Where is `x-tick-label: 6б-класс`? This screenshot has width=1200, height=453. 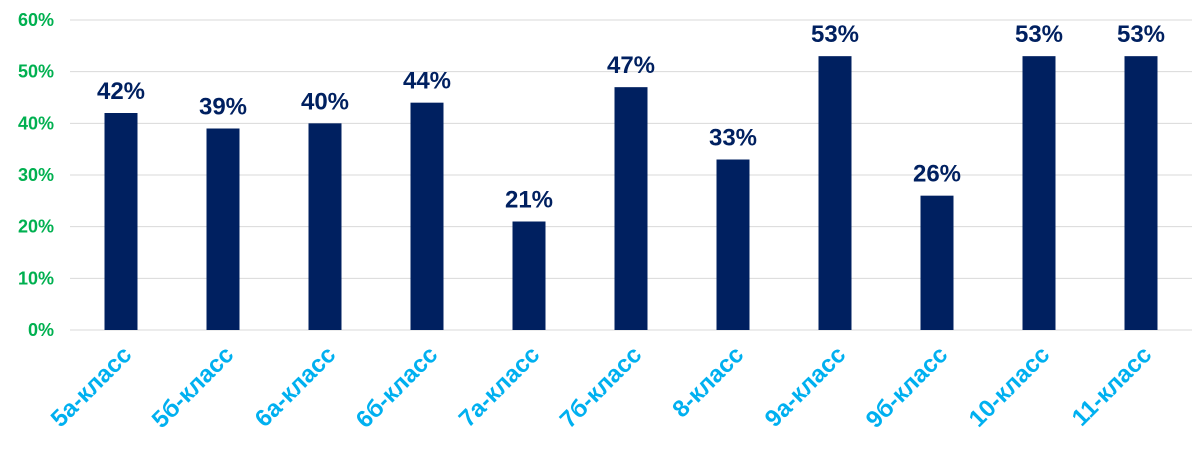
x-tick-label: 6б-класс is located at coordinates (397, 387).